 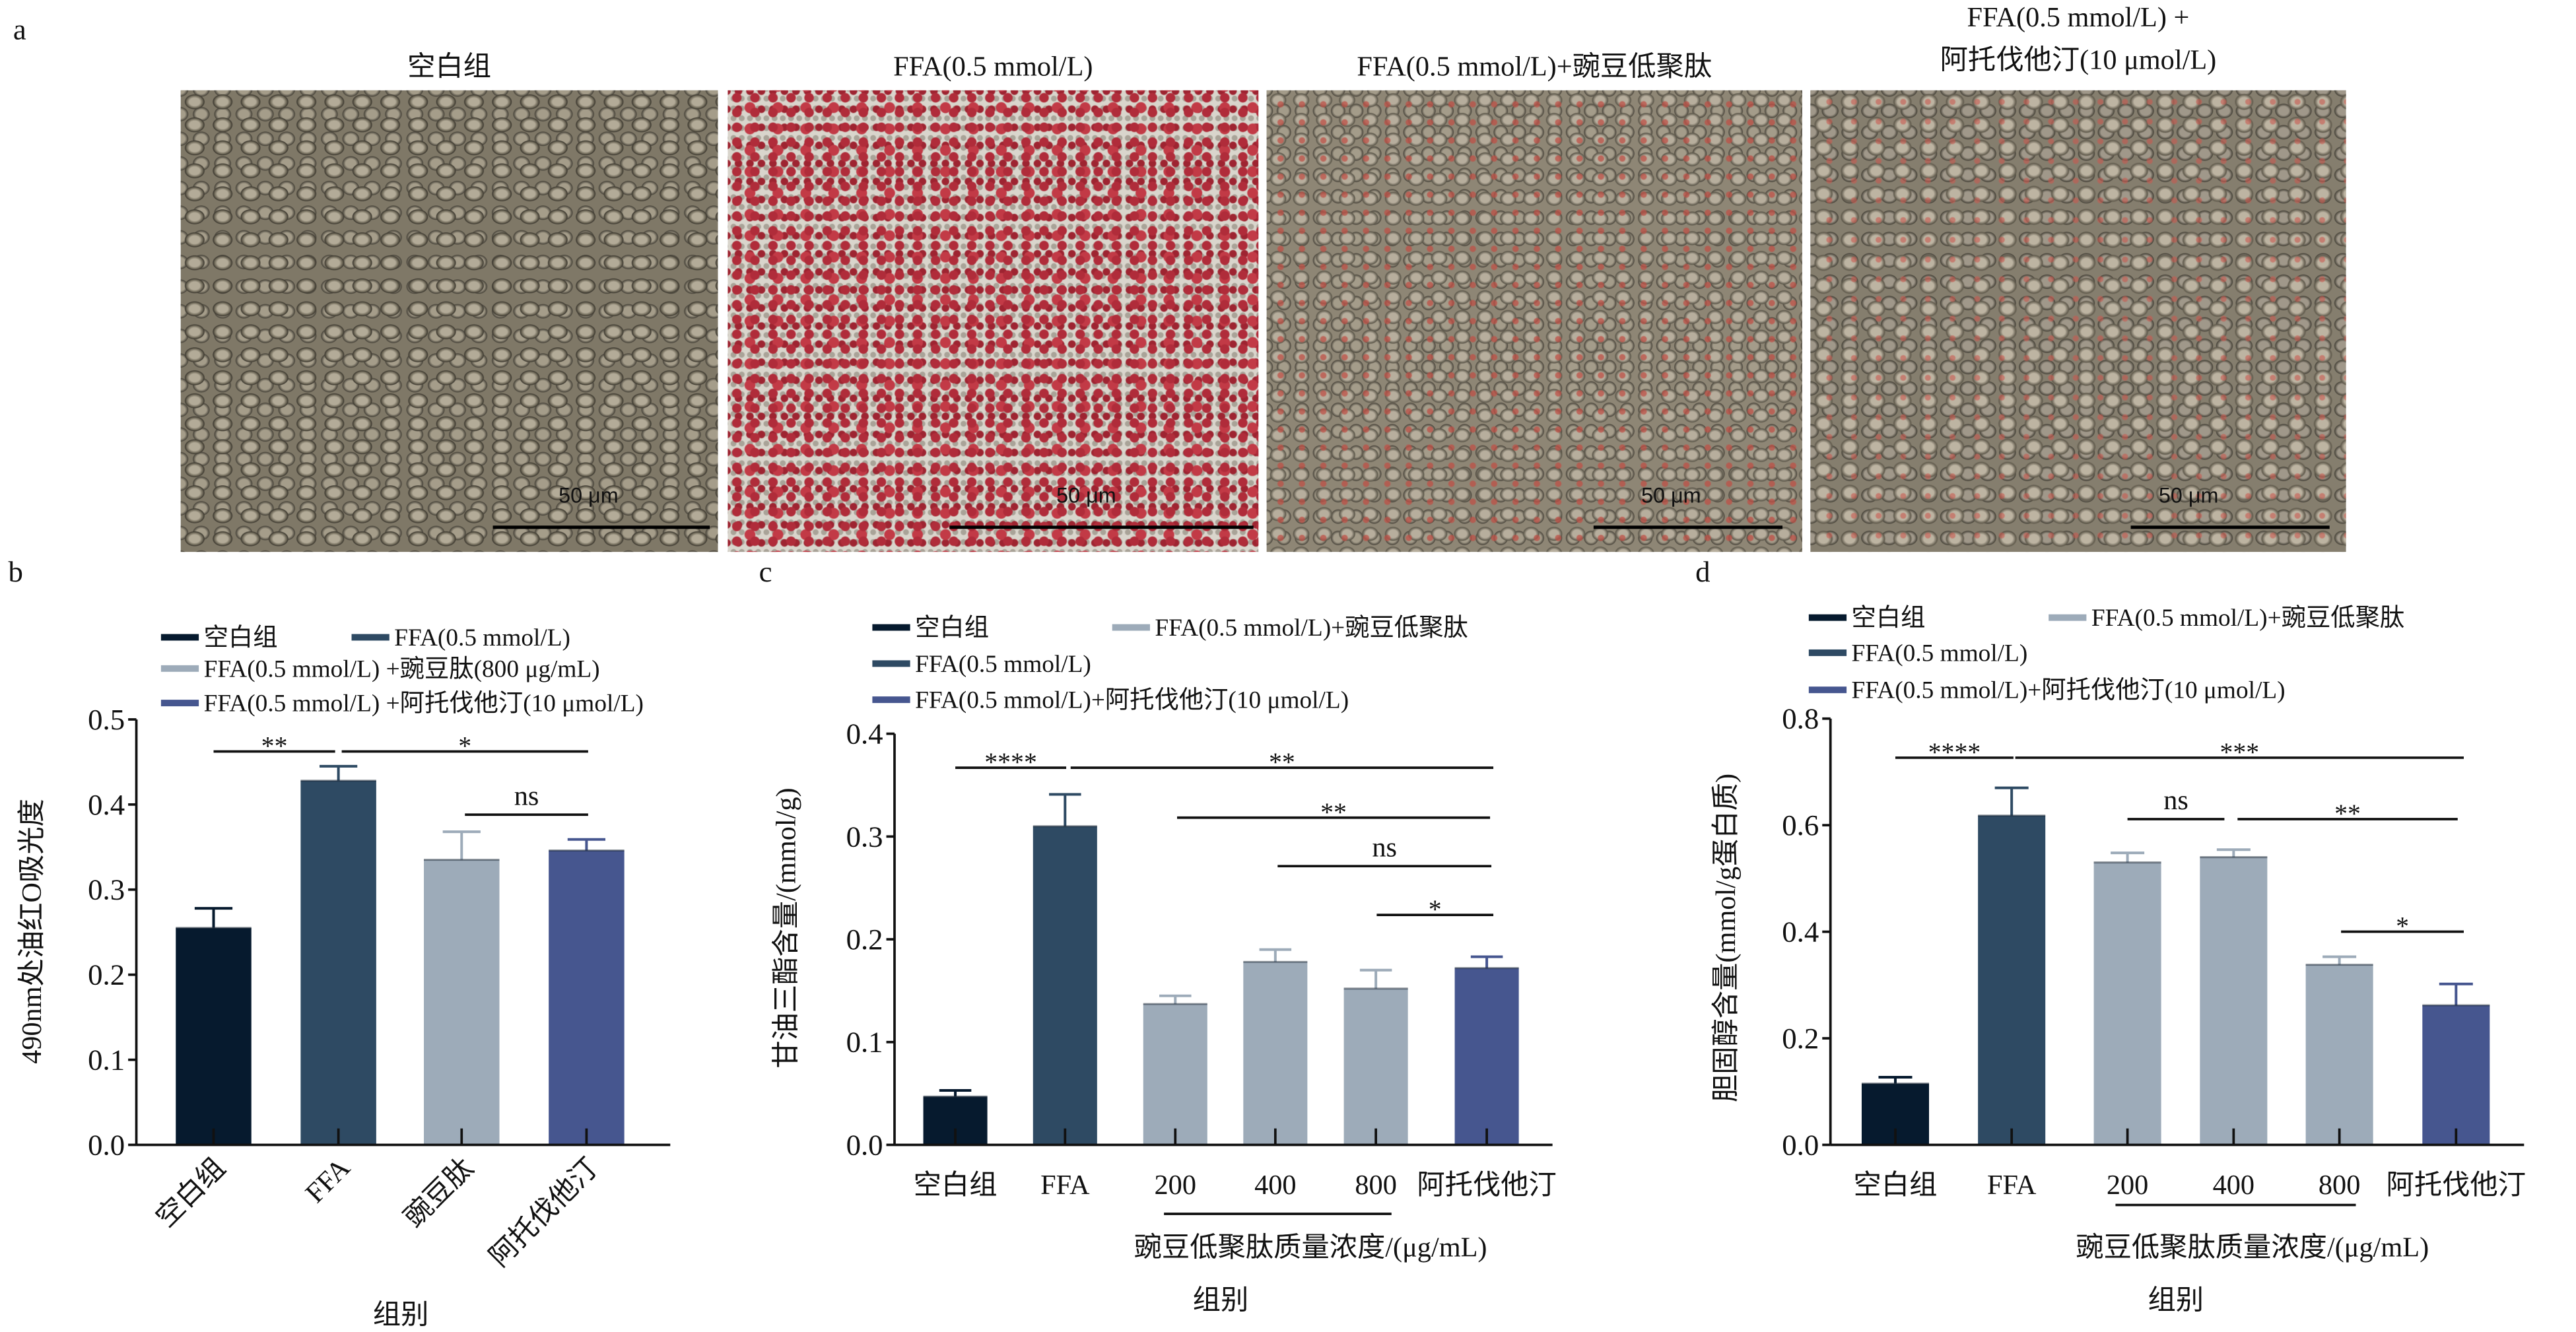 What do you see at coordinates (449, 321) in the screenshot?
I see `micrograph-blank: 50 μm` at bounding box center [449, 321].